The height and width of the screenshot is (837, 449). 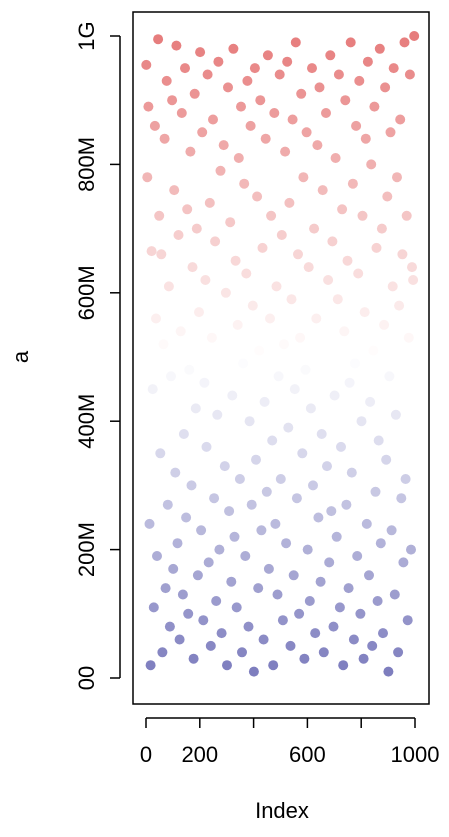 I want to click on x-tick-label: 1000, so click(x=415, y=754).